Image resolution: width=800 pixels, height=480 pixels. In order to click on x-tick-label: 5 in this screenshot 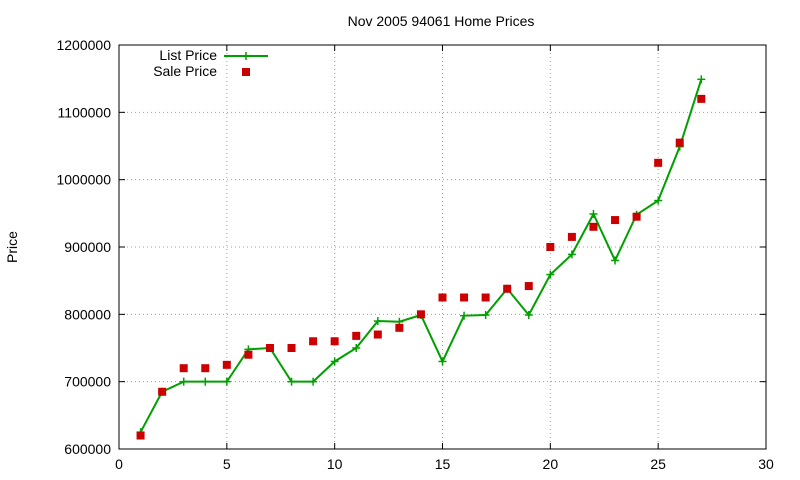, I will do `click(227, 464)`.